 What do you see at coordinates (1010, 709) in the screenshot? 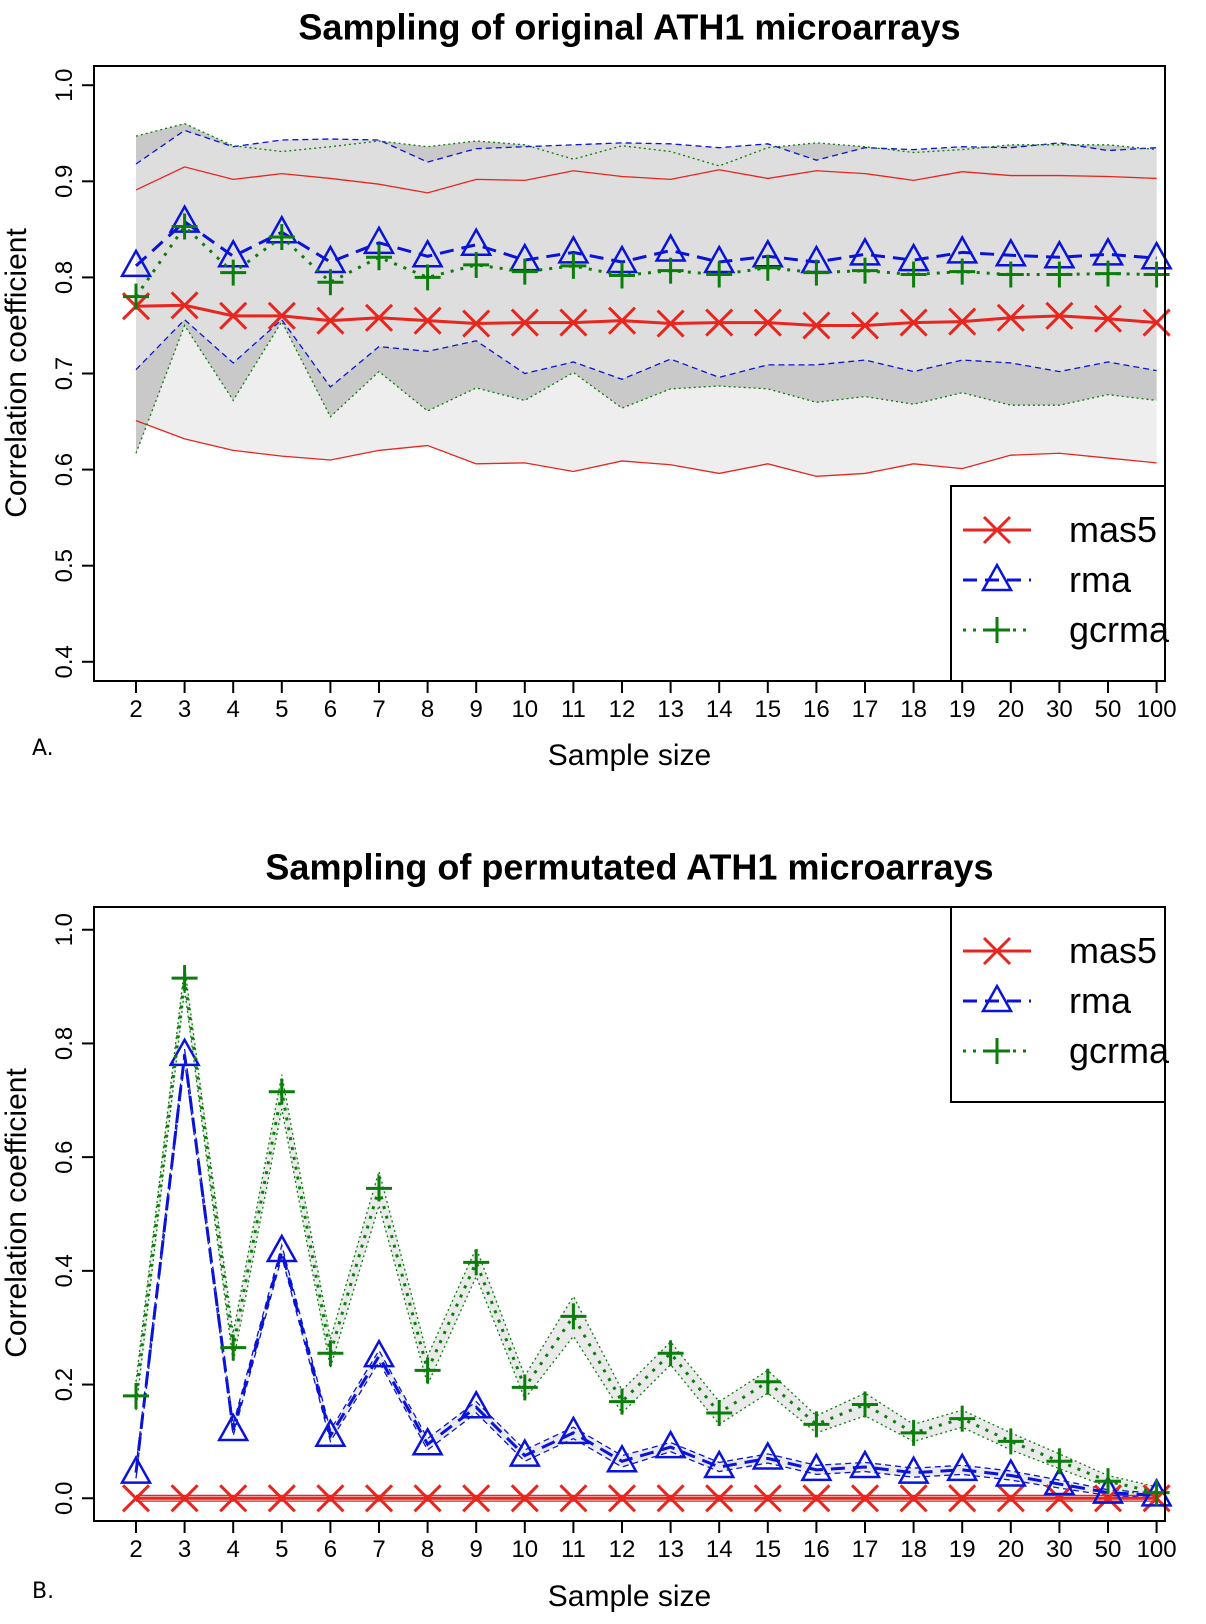
I see `x-tick-label: 20` at bounding box center [1010, 709].